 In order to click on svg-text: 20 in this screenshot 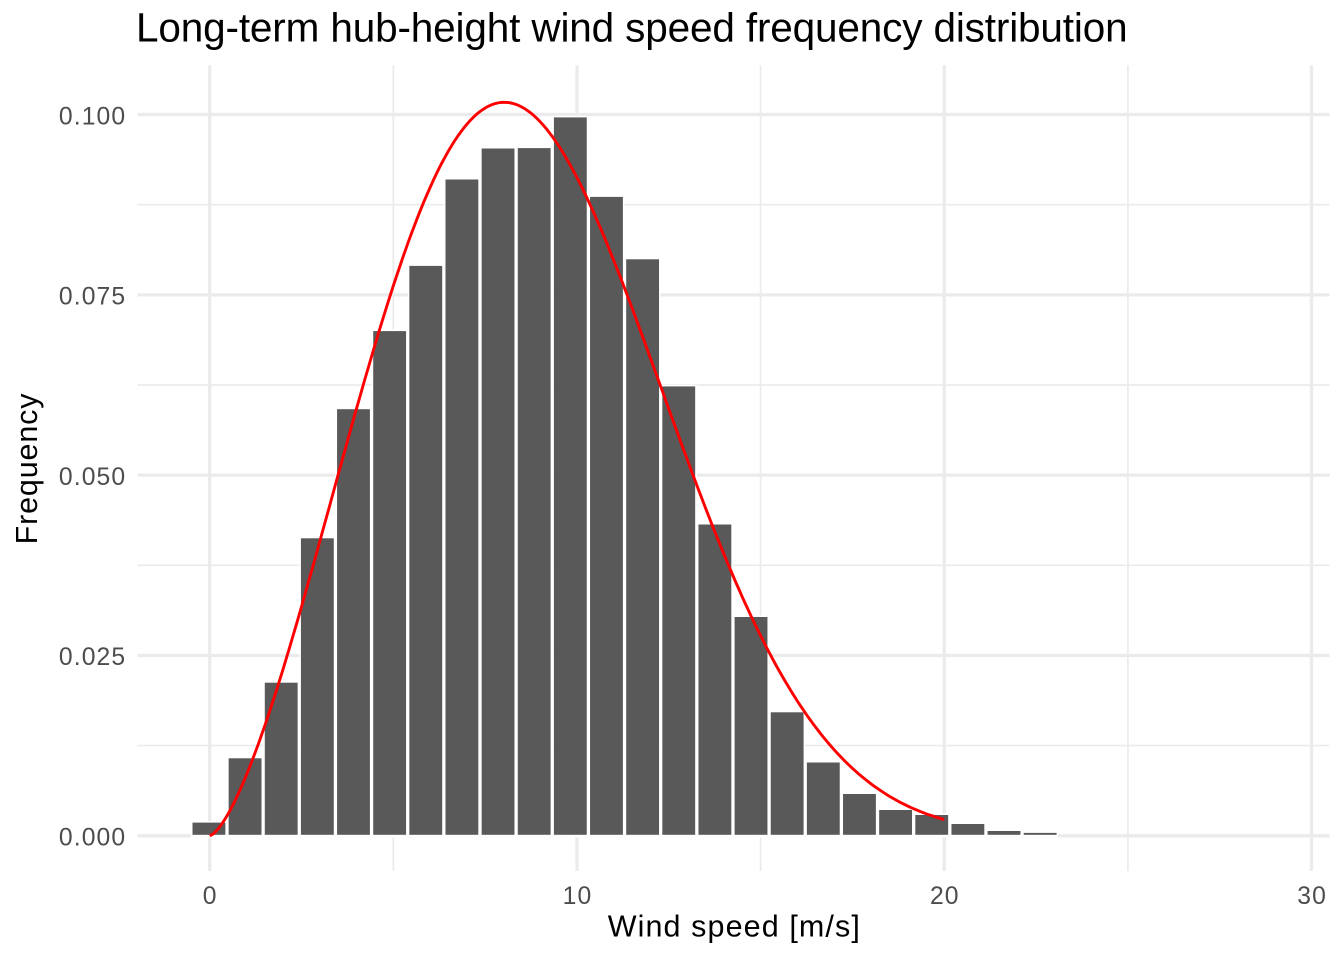, I will do `click(945, 896)`.